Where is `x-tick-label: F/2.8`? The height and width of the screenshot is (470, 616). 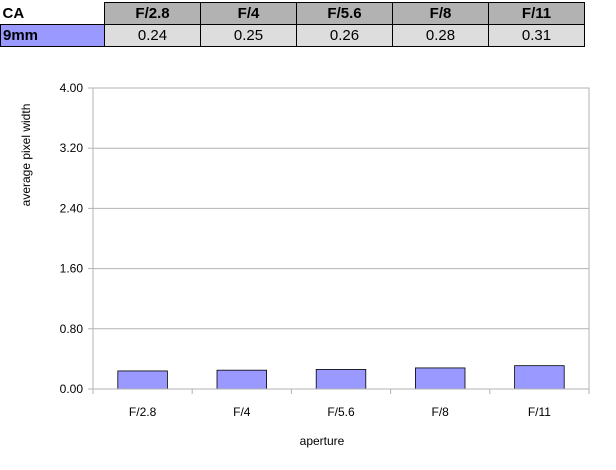 x-tick-label: F/2.8 is located at coordinates (143, 412).